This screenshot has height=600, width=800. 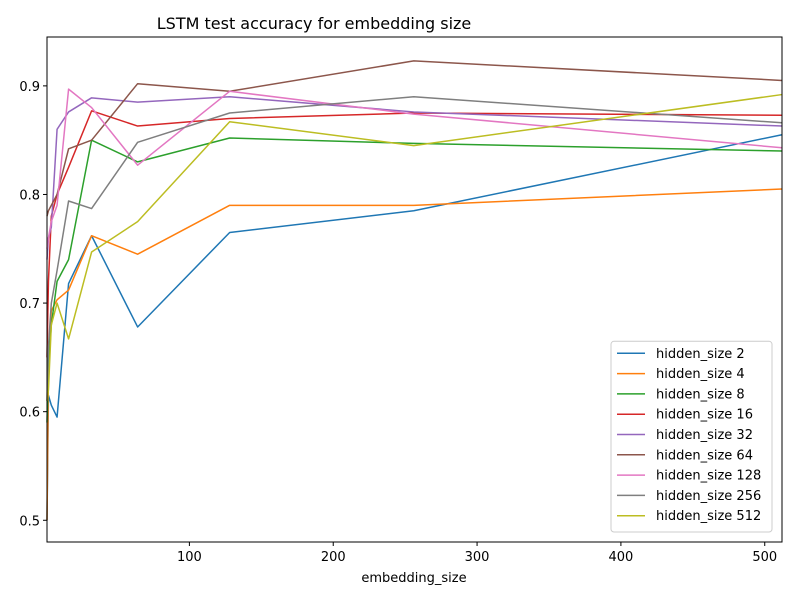 I want to click on y-tick-label-3: 0.8, so click(x=29, y=195).